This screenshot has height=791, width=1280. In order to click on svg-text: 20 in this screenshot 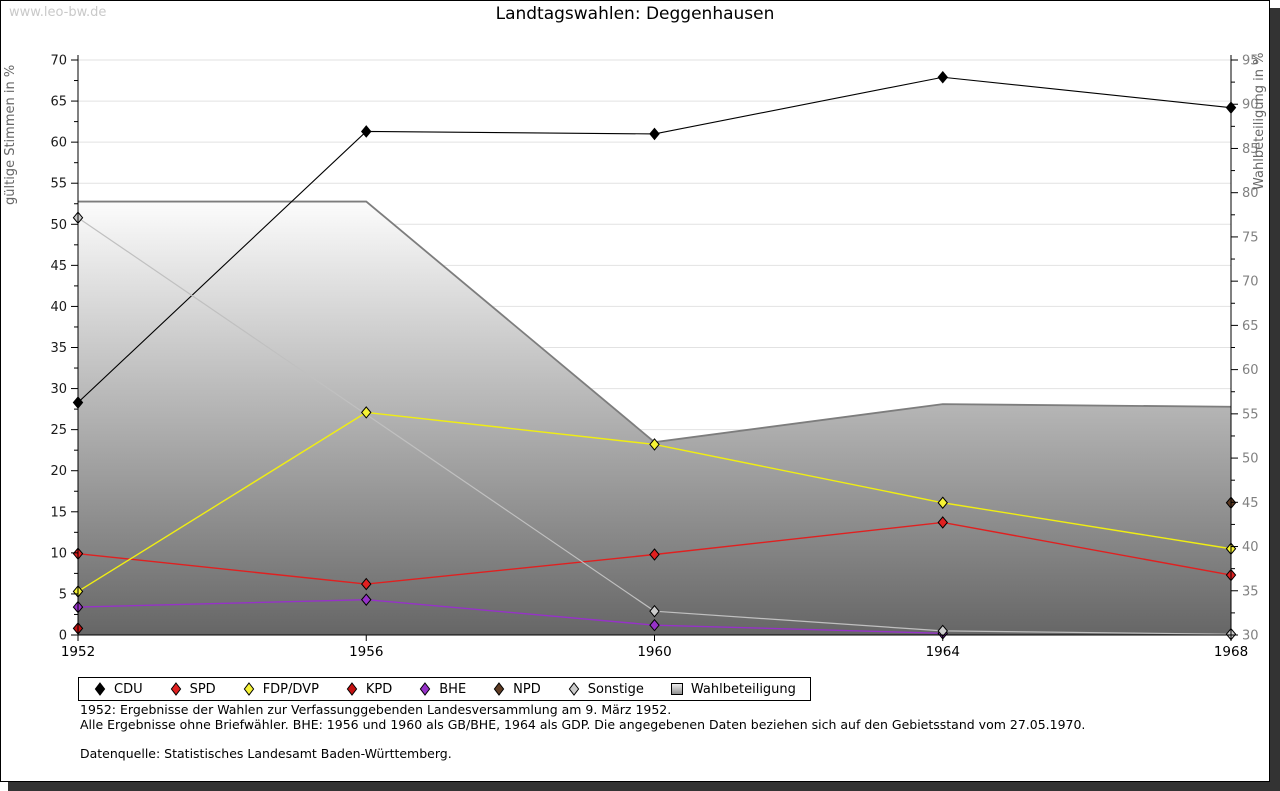, I will do `click(58, 471)`.